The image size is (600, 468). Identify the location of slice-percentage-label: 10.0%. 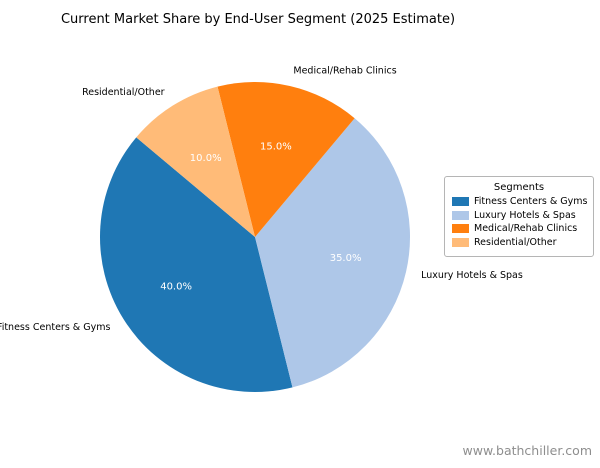
(206, 158).